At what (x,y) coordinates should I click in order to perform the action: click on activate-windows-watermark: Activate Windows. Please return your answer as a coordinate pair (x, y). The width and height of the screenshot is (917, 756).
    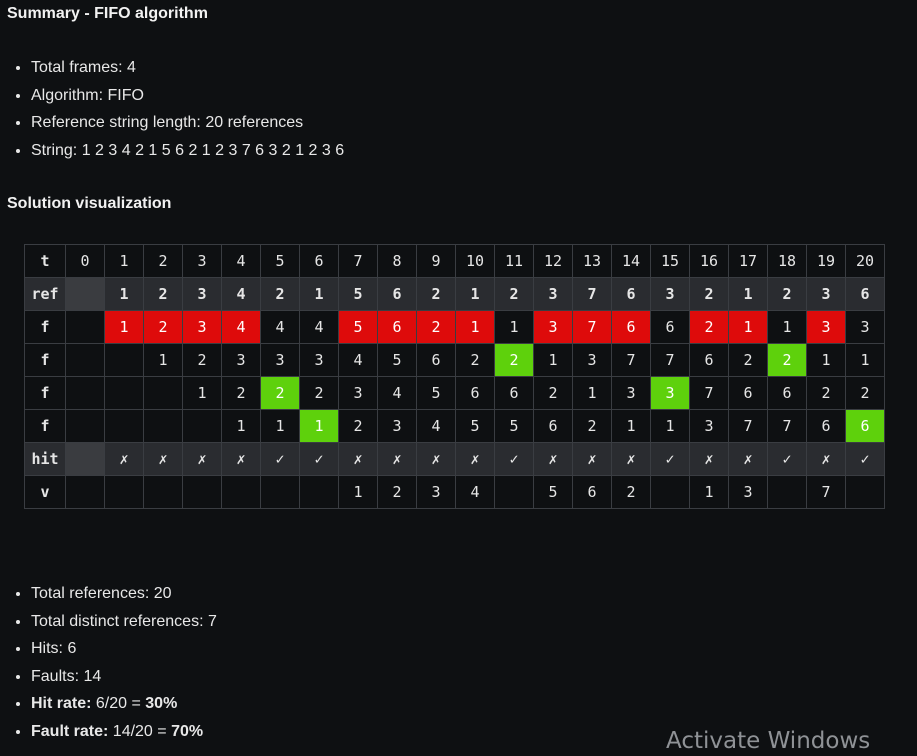
    Looking at the image, I should click on (768, 741).